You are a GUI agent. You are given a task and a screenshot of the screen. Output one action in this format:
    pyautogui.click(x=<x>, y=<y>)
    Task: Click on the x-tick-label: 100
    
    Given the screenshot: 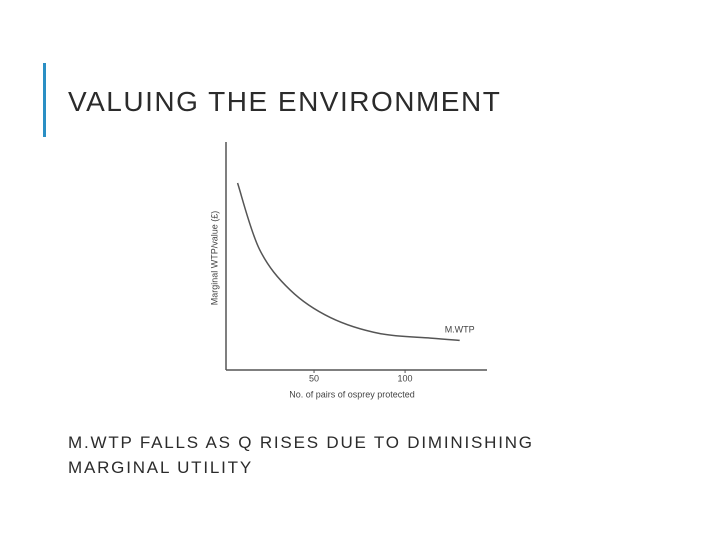 What is the action you would take?
    pyautogui.click(x=405, y=378)
    